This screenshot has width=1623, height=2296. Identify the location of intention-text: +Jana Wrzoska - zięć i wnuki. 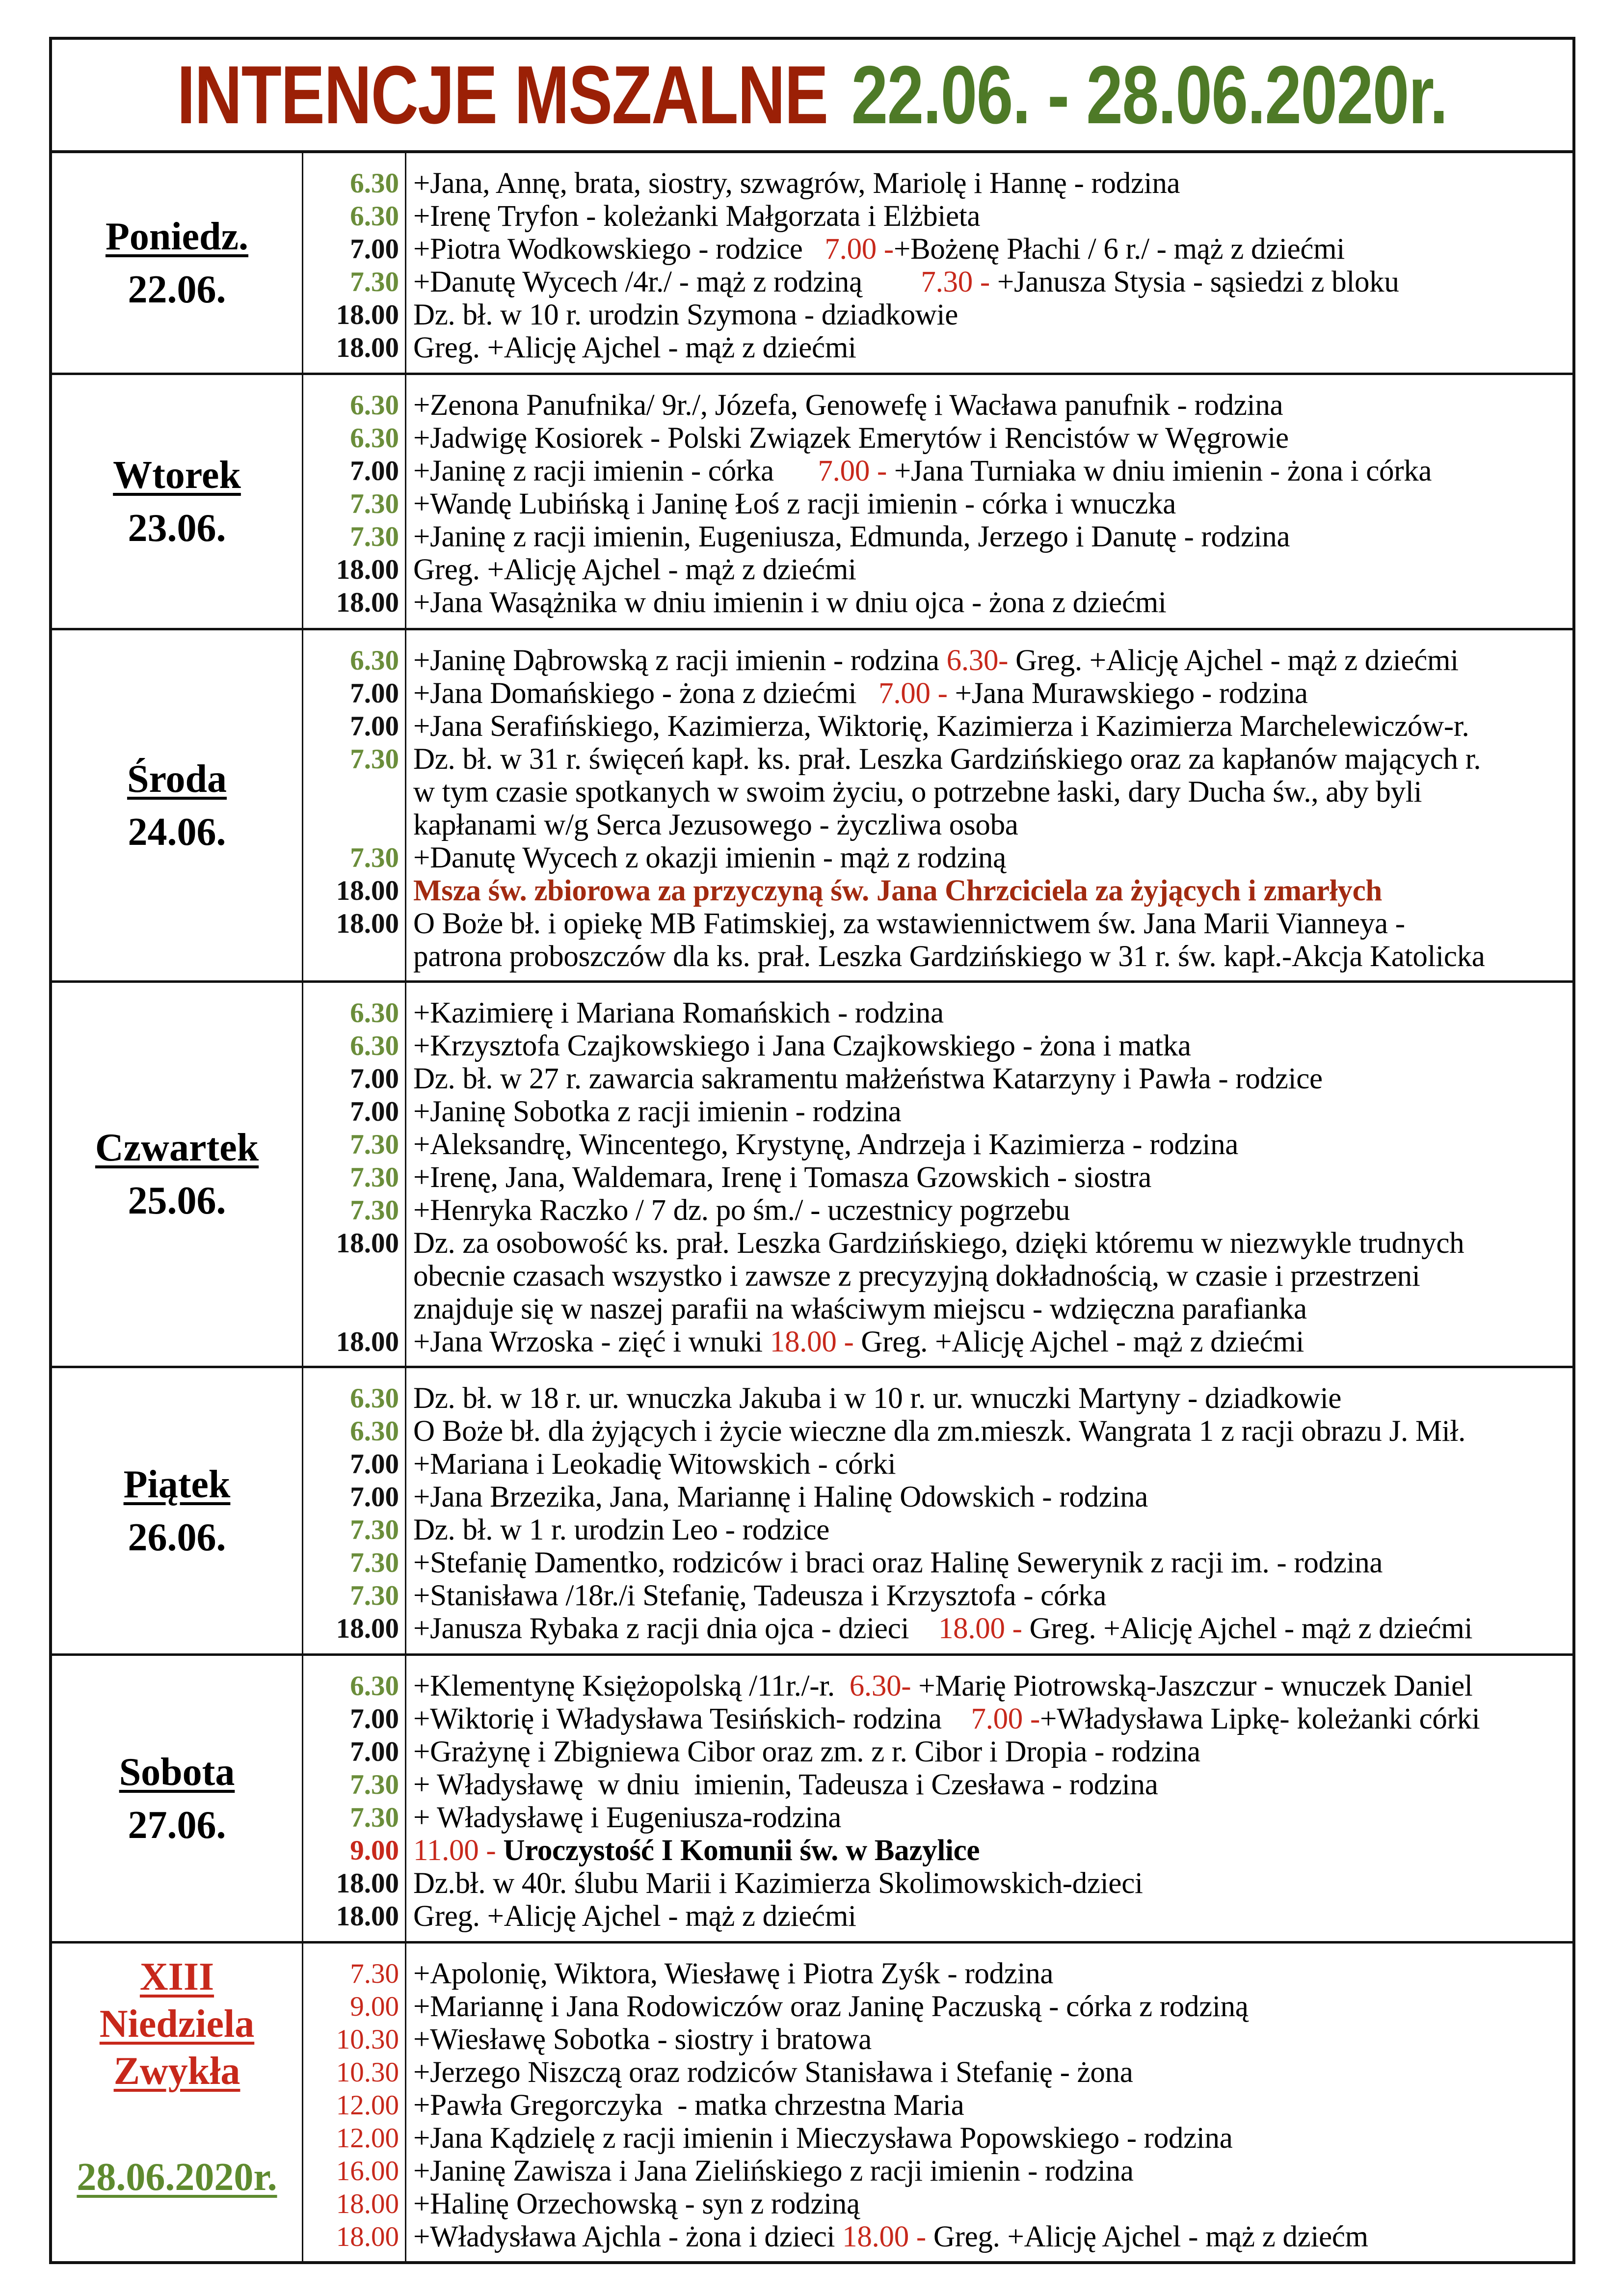
(591, 1341).